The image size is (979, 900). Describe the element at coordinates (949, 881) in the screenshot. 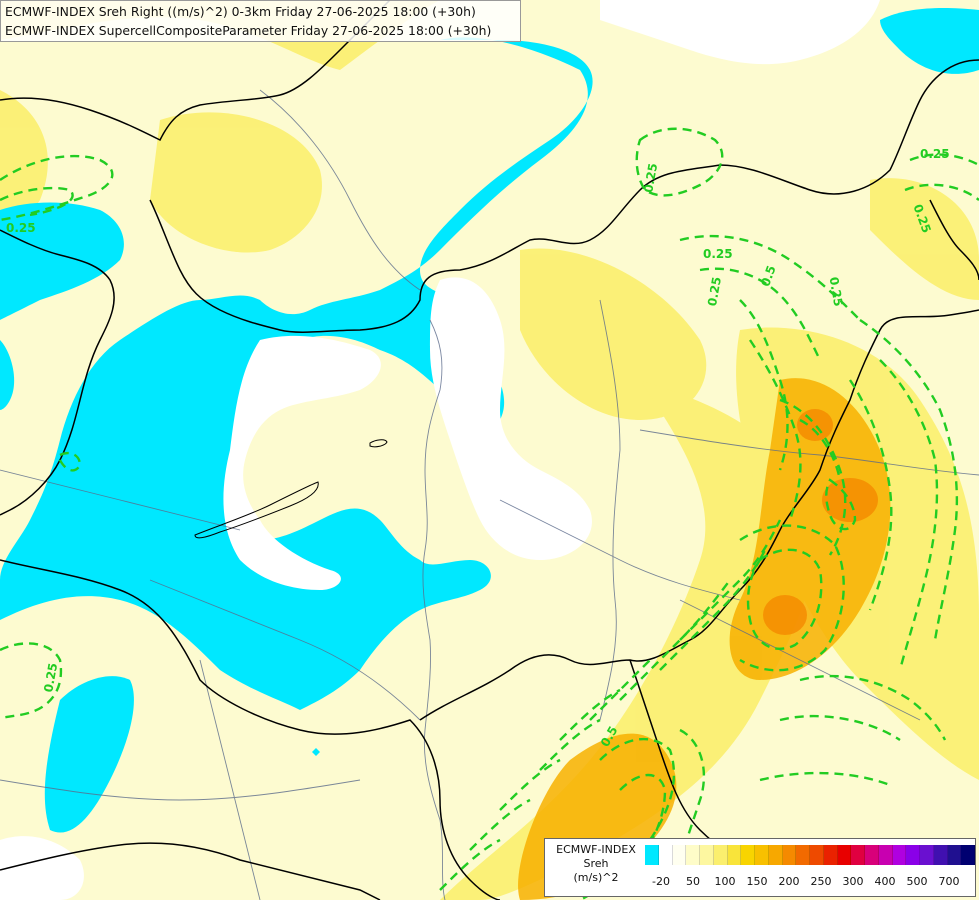

I see `legend-tick-label: 700` at that location.